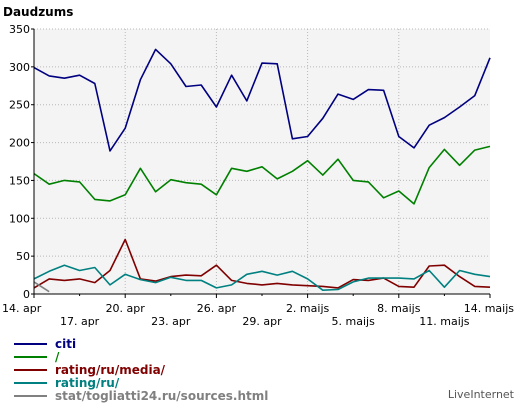  What do you see at coordinates (19, 105) in the screenshot?
I see `y-tick-label: 250` at bounding box center [19, 105].